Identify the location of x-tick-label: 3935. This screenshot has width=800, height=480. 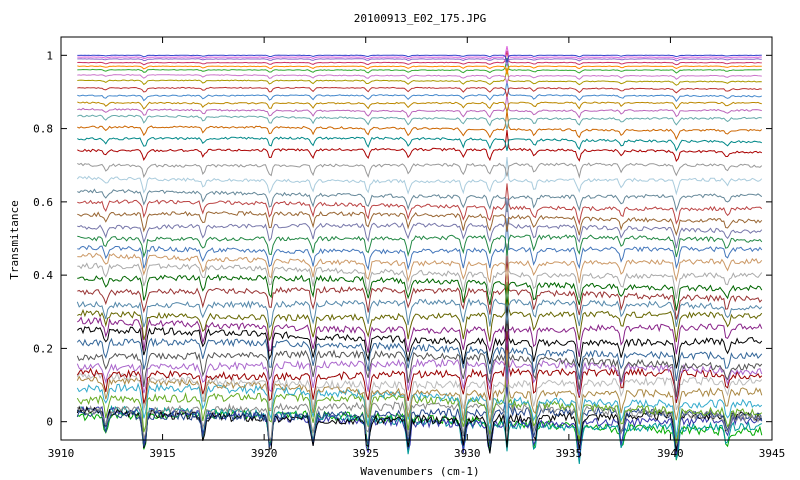
(569, 453).